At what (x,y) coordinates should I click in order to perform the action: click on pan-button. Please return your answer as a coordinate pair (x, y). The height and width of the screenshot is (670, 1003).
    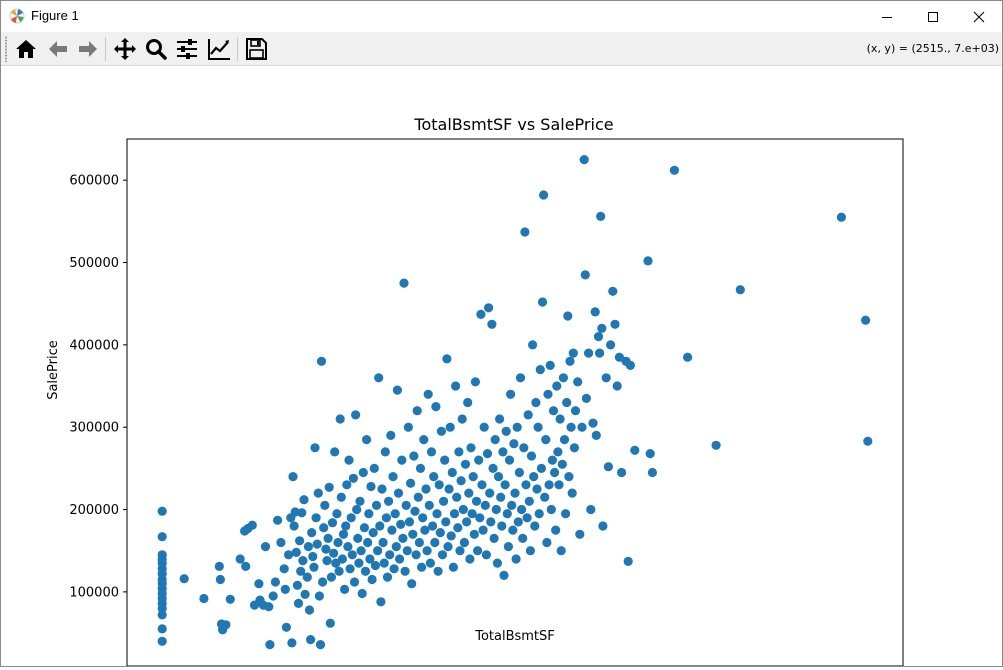
    Looking at the image, I should click on (125, 49).